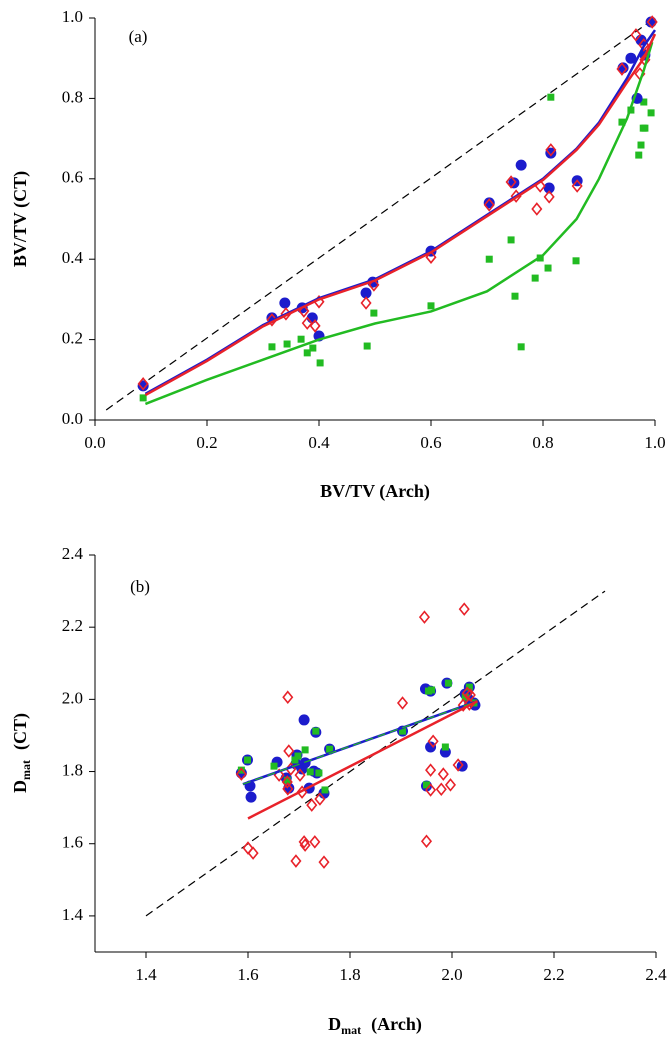 This screenshot has width=671, height=1040. Describe the element at coordinates (72, 418) in the screenshot. I see `y-tick-label: 0.0` at that location.